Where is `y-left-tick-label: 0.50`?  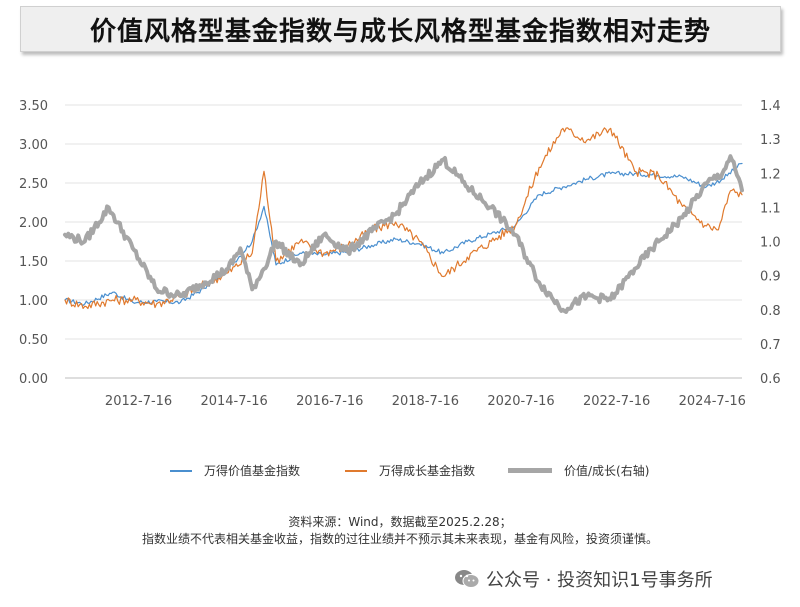 y-left-tick-label: 0.50 is located at coordinates (33, 340).